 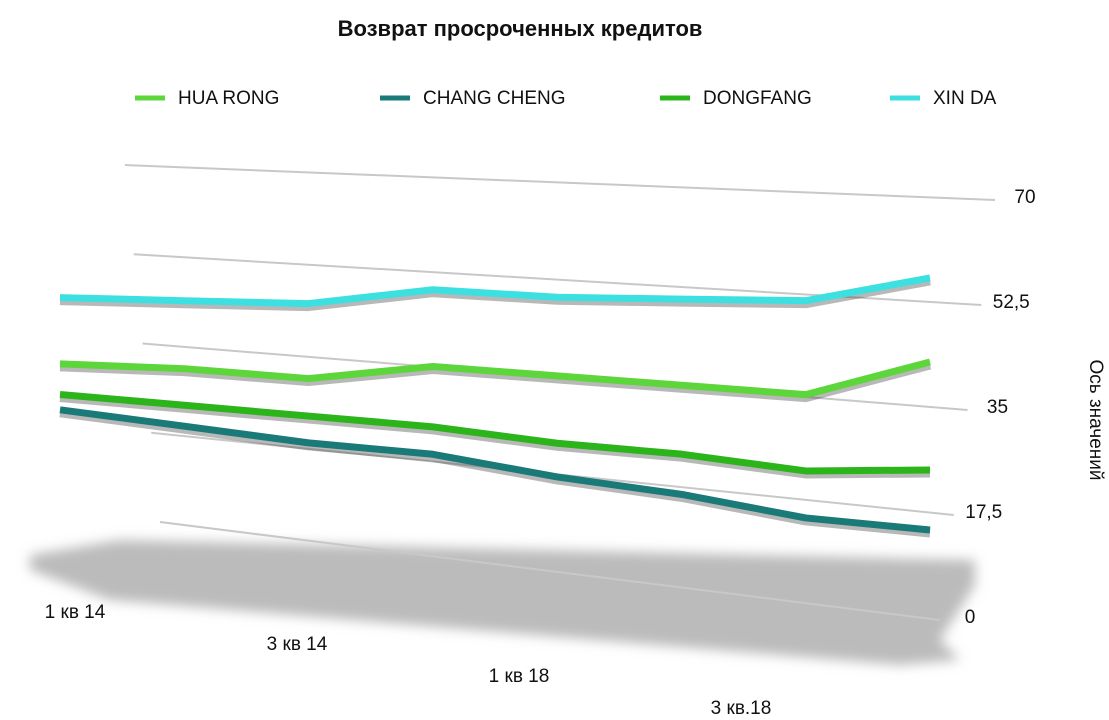 What do you see at coordinates (970, 617) in the screenshot?
I see `y-tick-label: 0` at bounding box center [970, 617].